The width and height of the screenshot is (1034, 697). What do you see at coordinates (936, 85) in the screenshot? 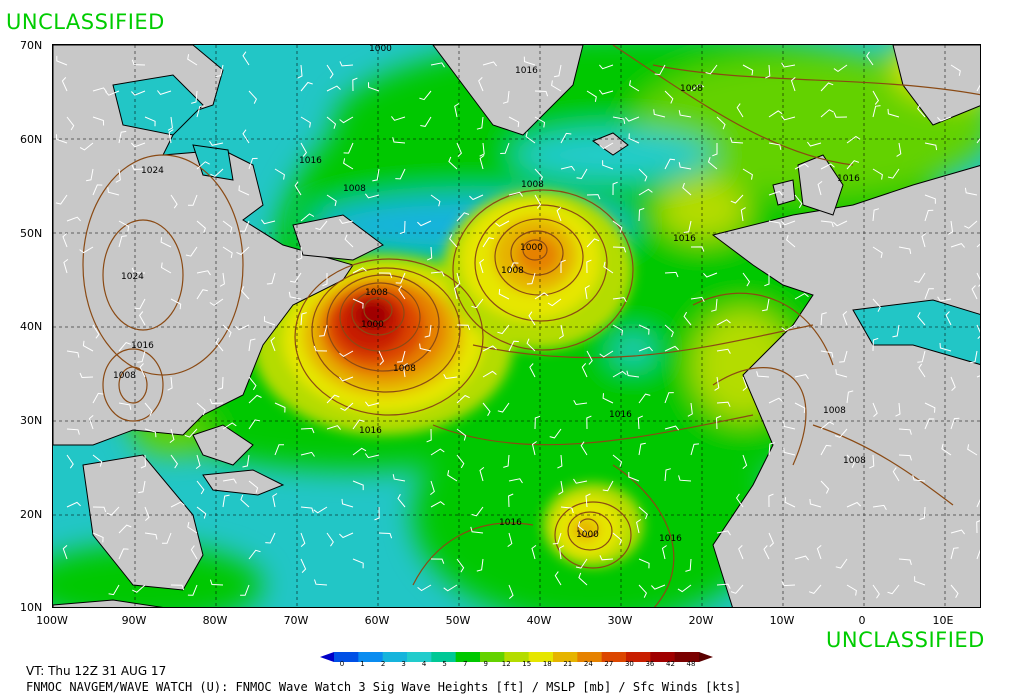
I see `scandinavia` at bounding box center [936, 85].